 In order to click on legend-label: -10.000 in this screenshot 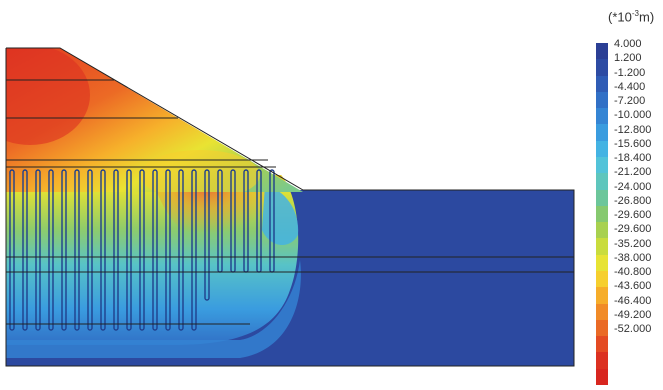, I will do `click(633, 115)`.